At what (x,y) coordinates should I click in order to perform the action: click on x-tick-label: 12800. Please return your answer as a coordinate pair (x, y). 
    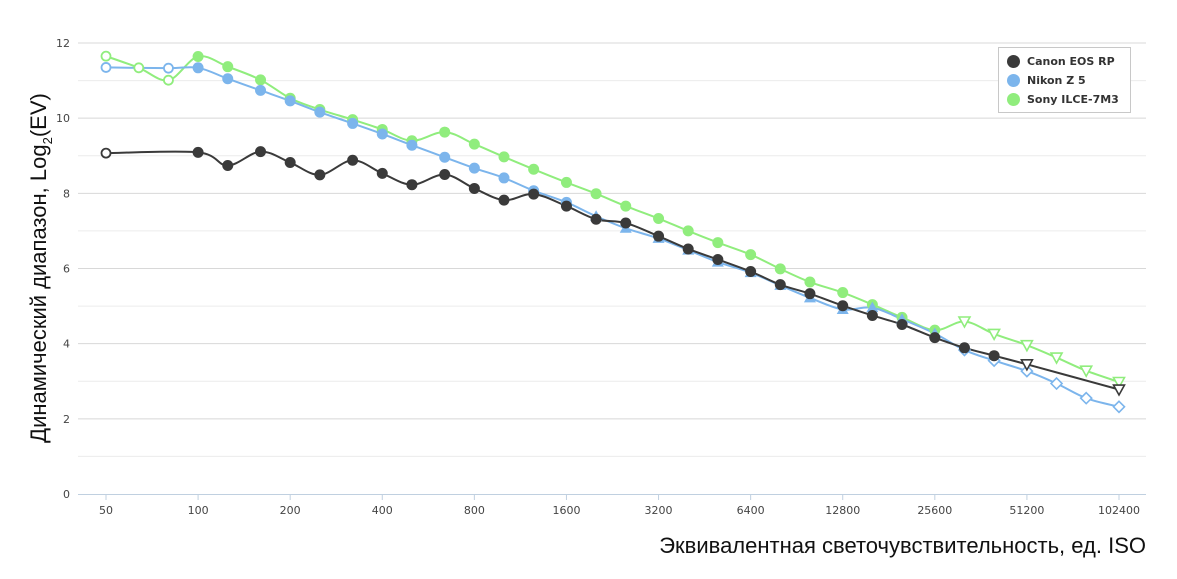
    Looking at the image, I should click on (842, 510).